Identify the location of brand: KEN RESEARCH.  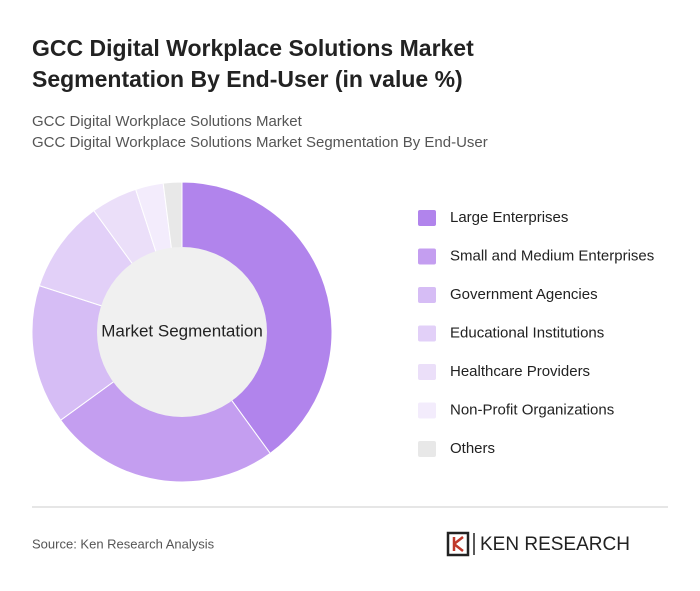
(555, 544).